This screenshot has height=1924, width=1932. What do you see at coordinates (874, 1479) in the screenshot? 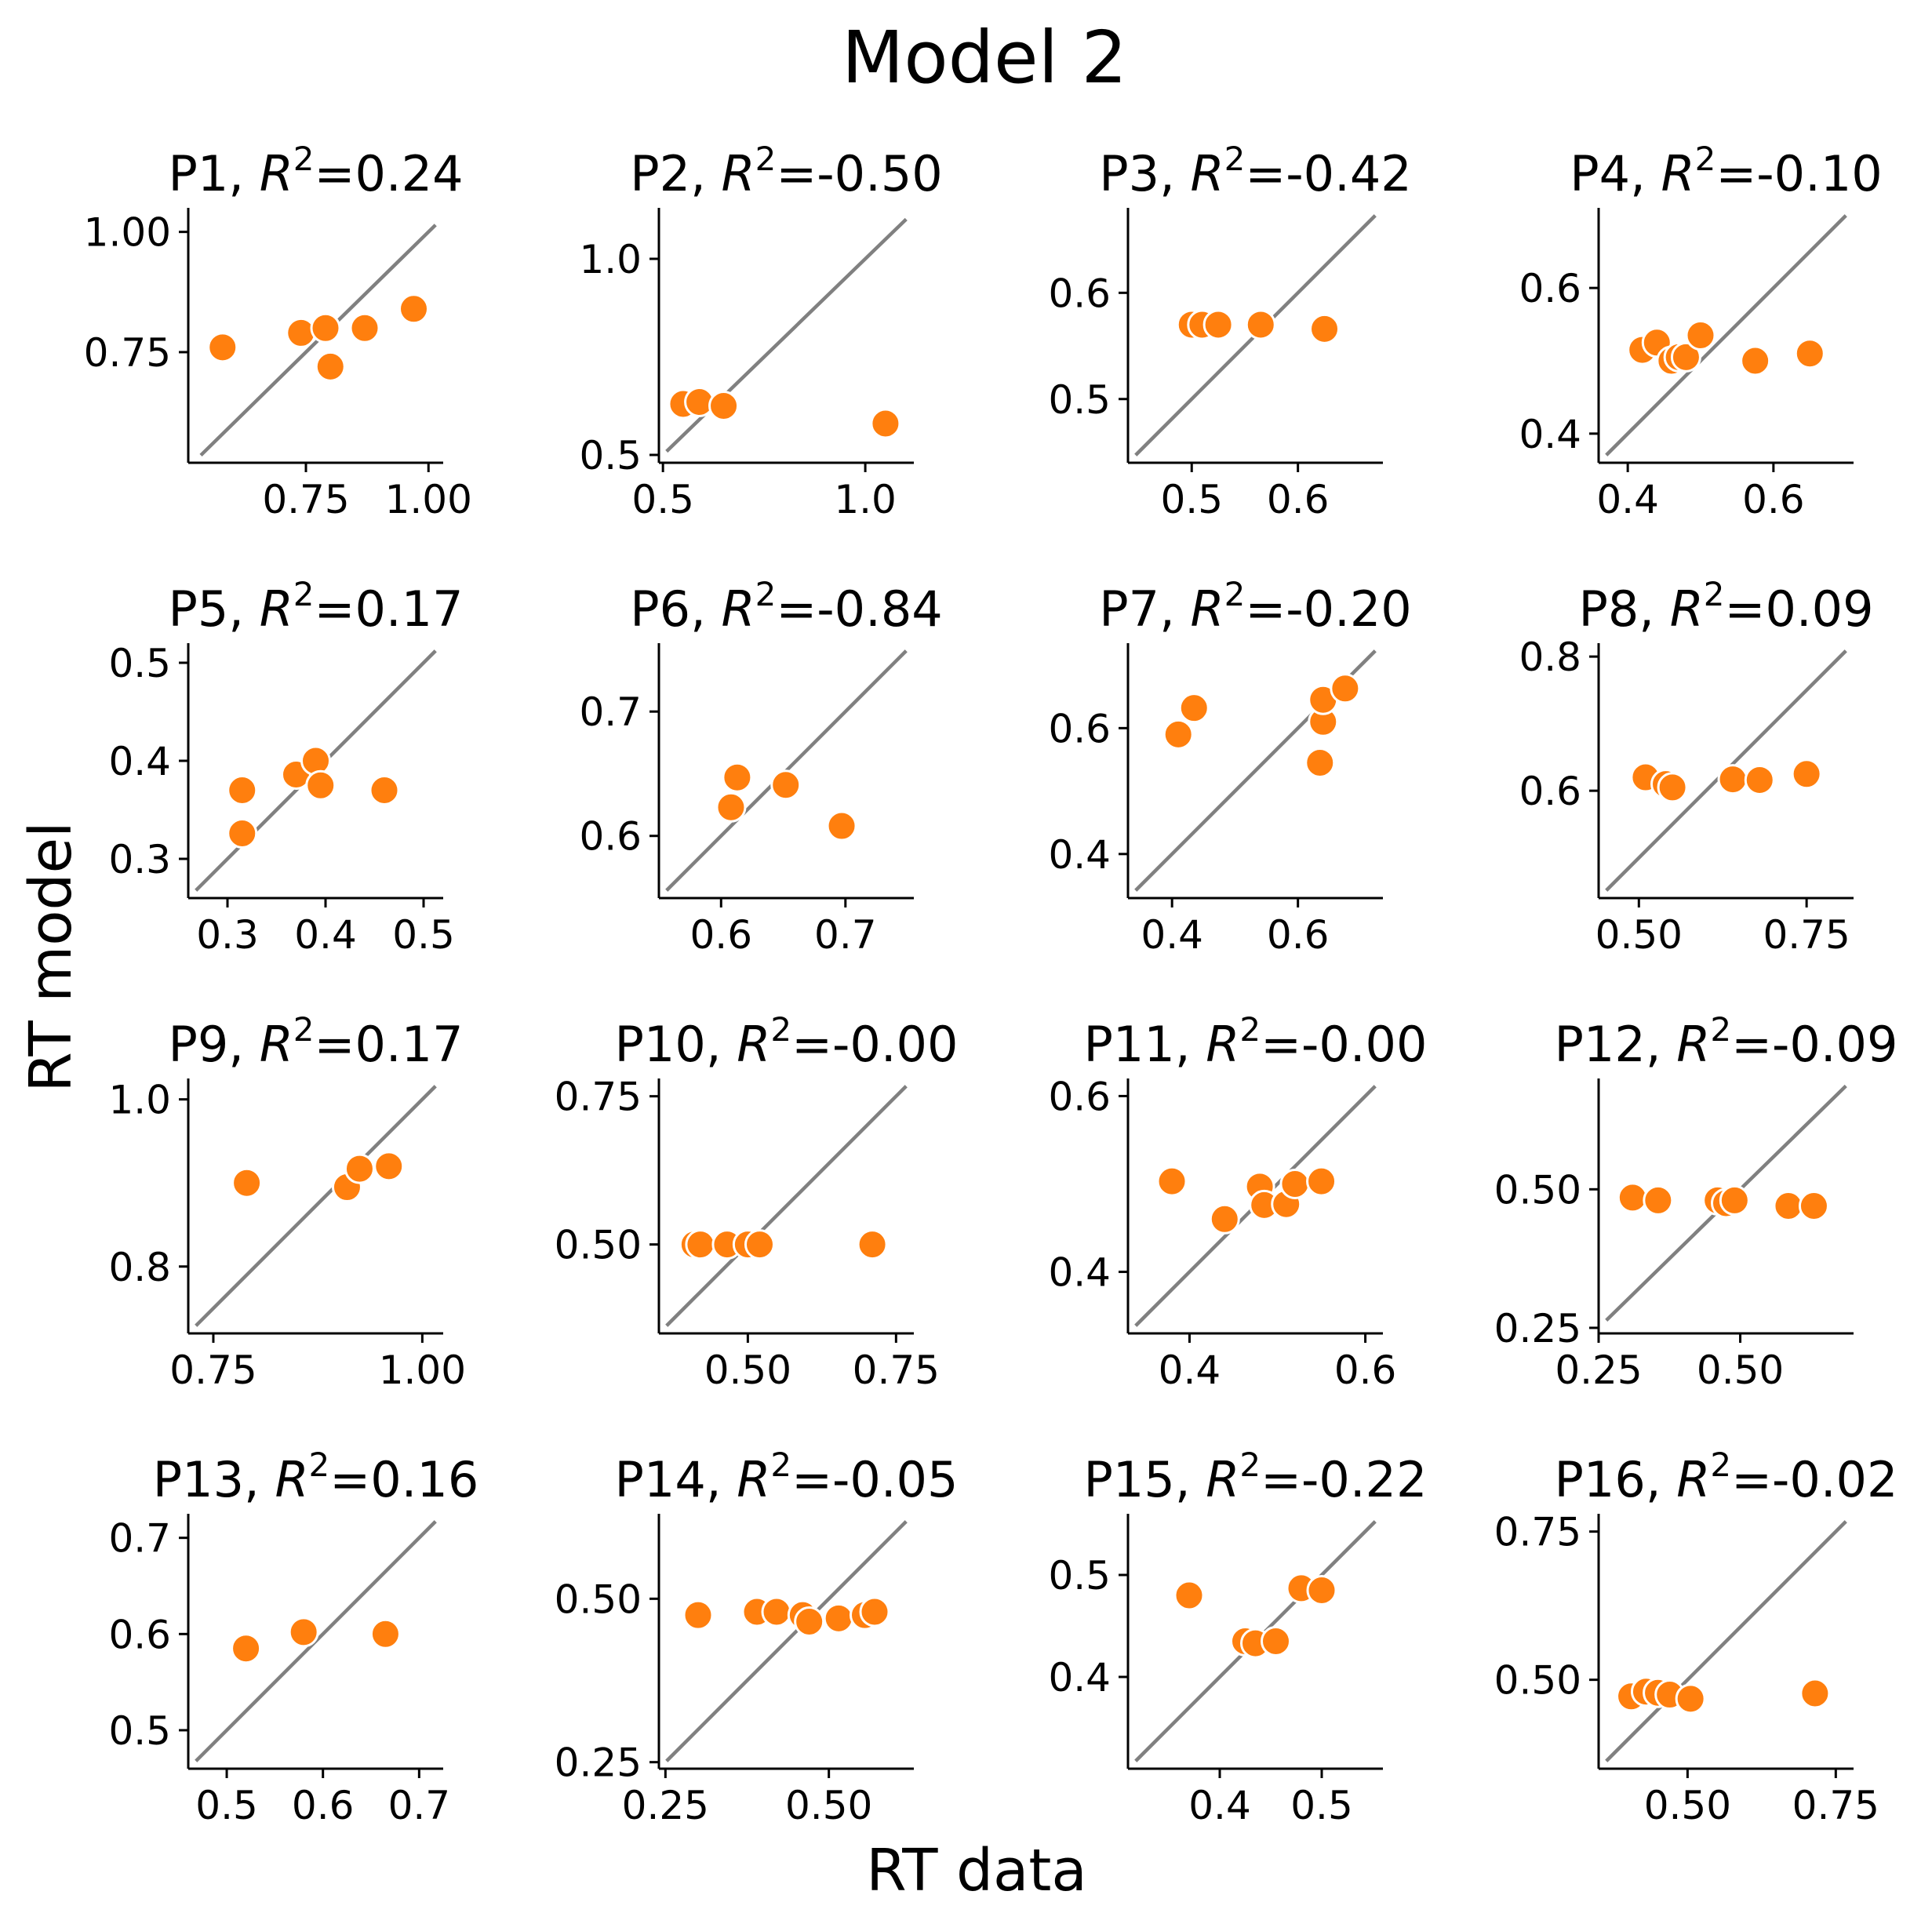
I see `r2-value: =-0.05` at bounding box center [874, 1479].